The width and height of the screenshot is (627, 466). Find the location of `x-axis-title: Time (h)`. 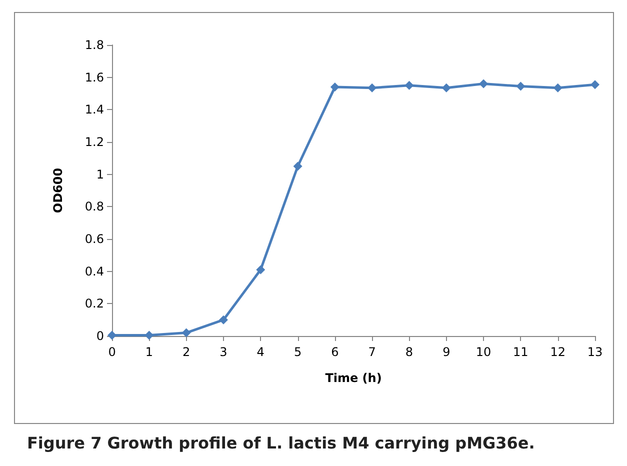

x-axis-title: Time (h) is located at coordinates (353, 378).